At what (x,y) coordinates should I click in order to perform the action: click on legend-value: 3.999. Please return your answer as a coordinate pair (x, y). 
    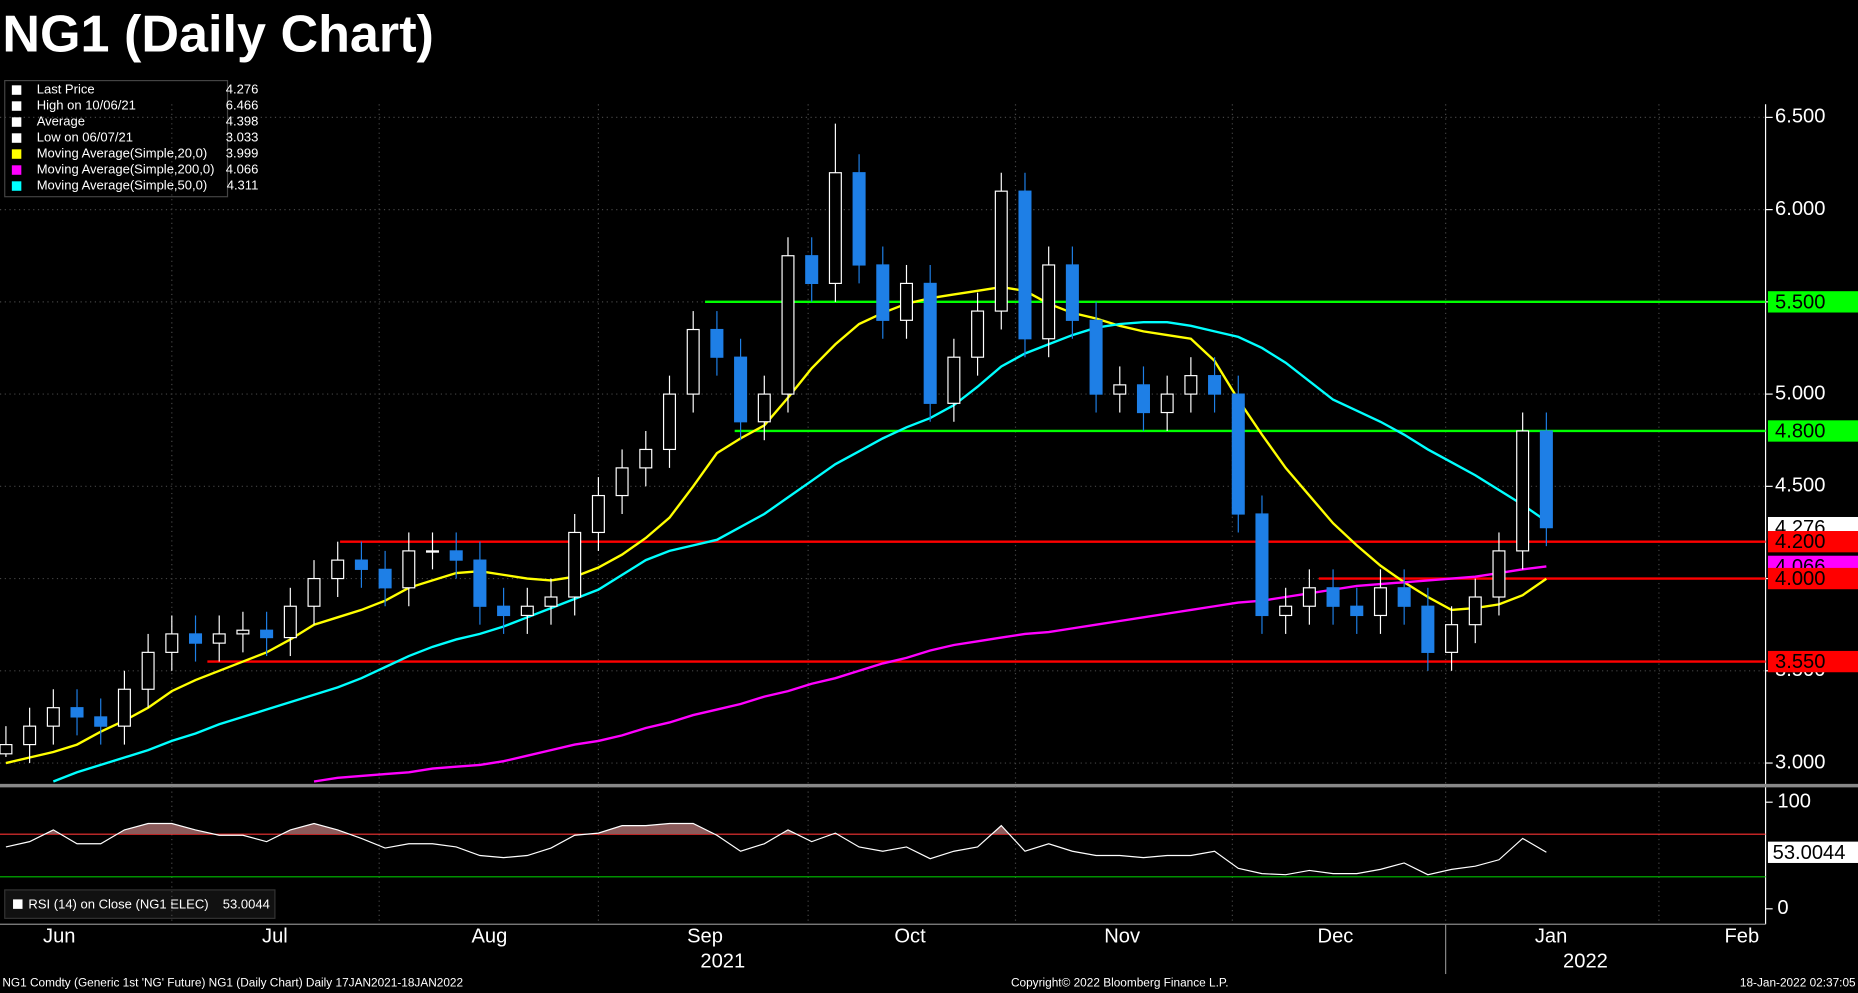
    Looking at the image, I should click on (242, 152).